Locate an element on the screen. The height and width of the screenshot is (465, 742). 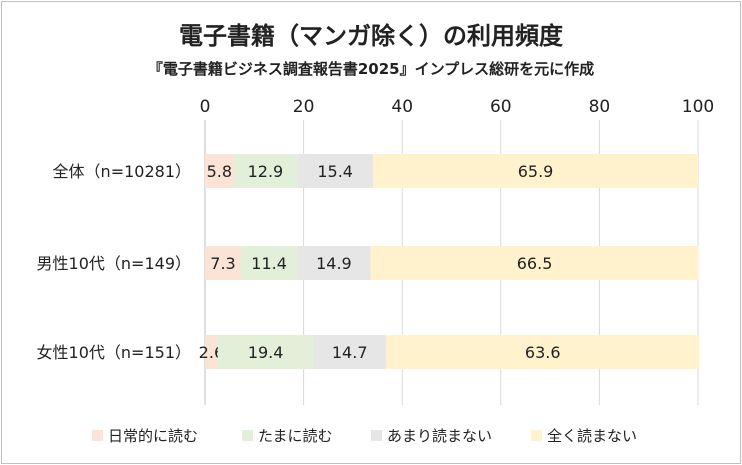
category-label: 全体（n=10281） is located at coordinates (122, 171).